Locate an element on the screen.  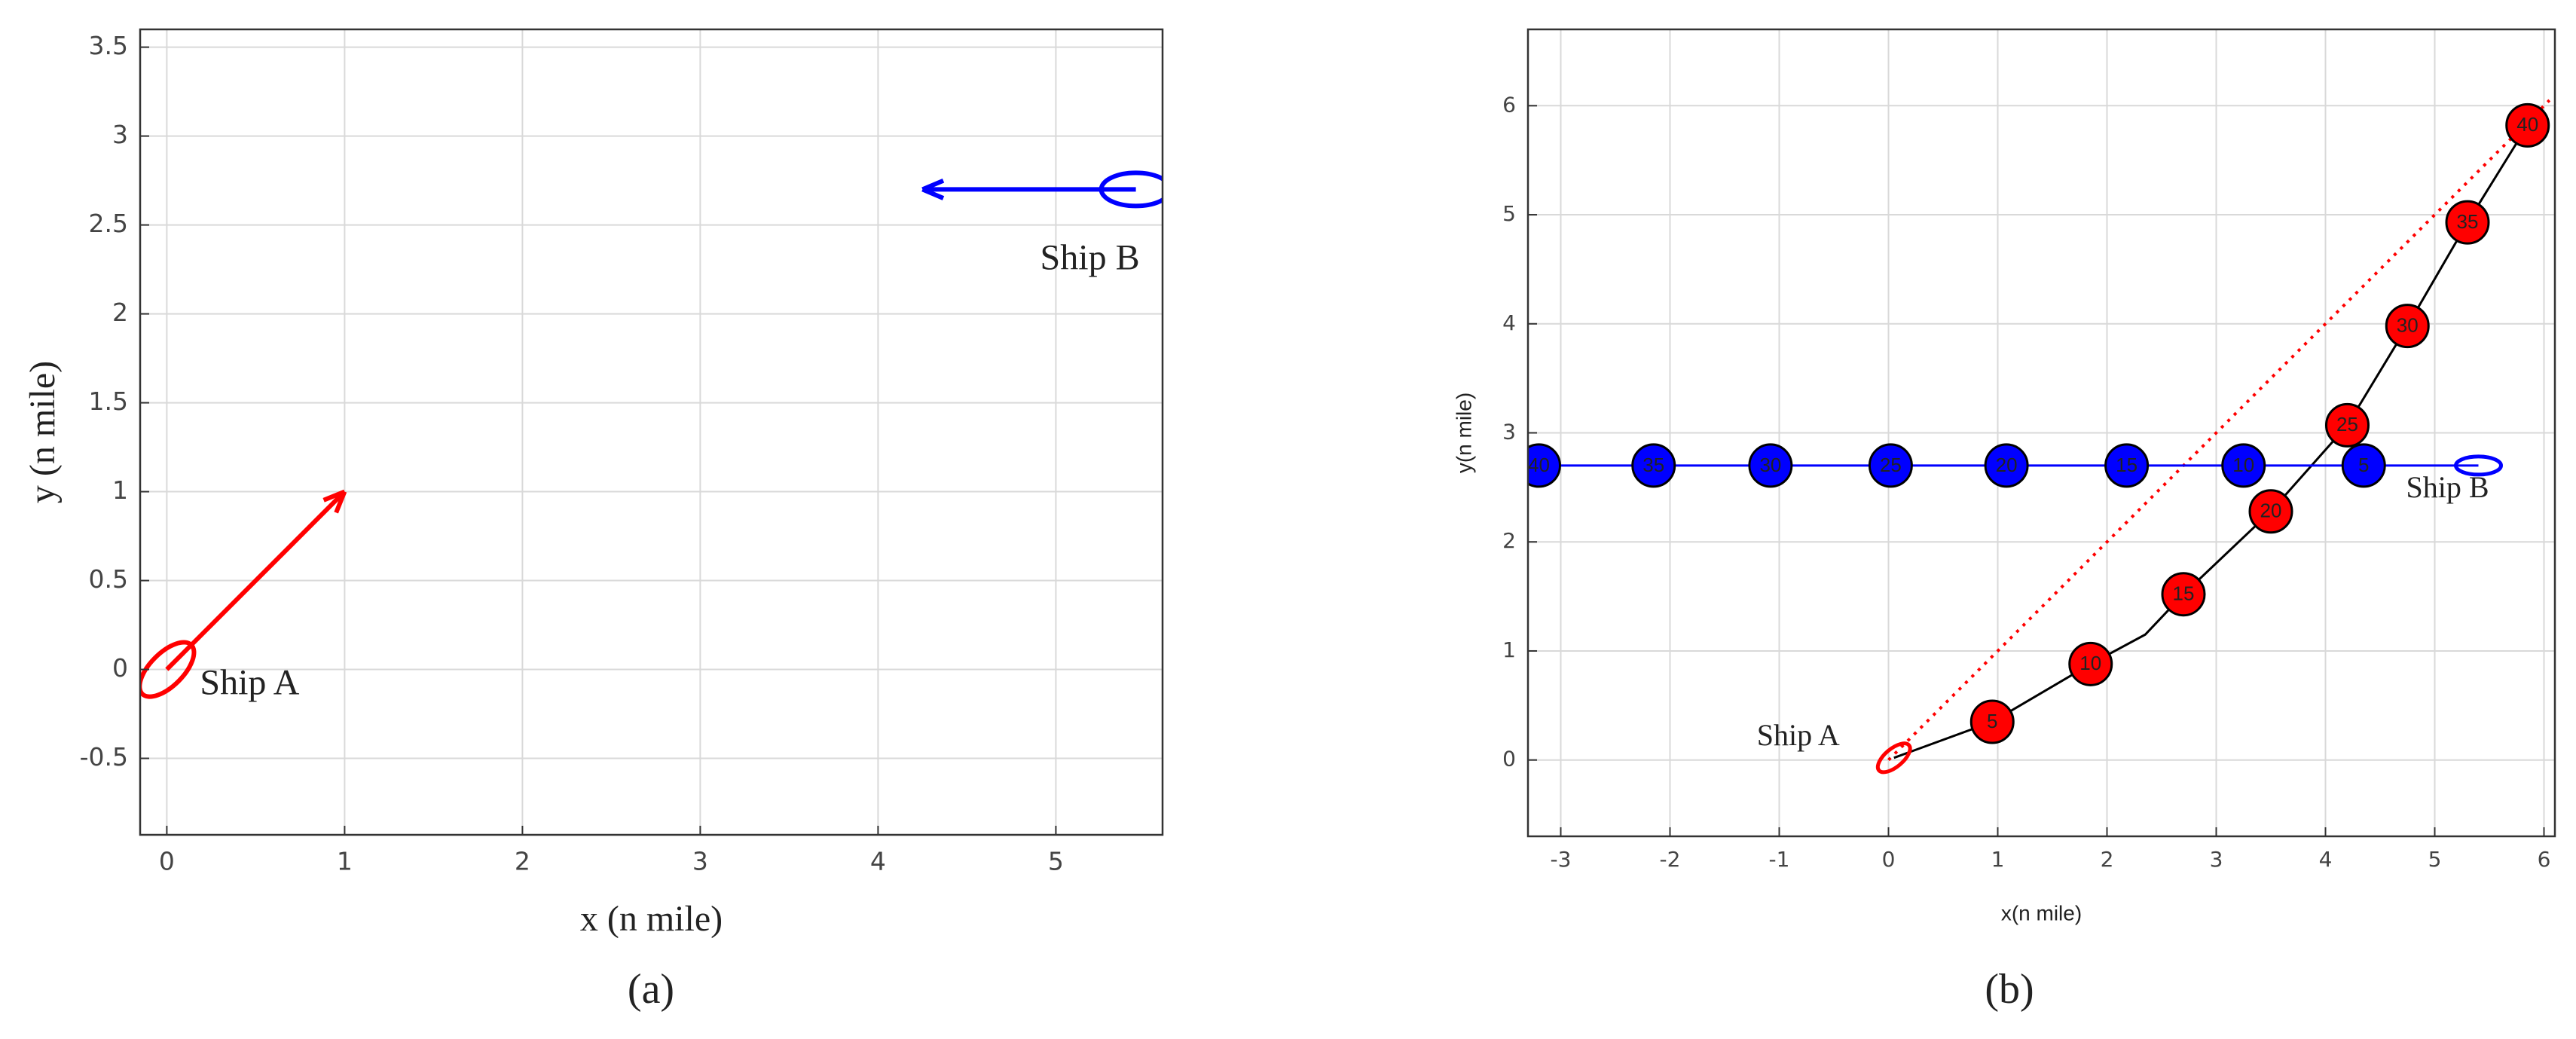
y-tick-label: 0.5 is located at coordinates (108, 579).